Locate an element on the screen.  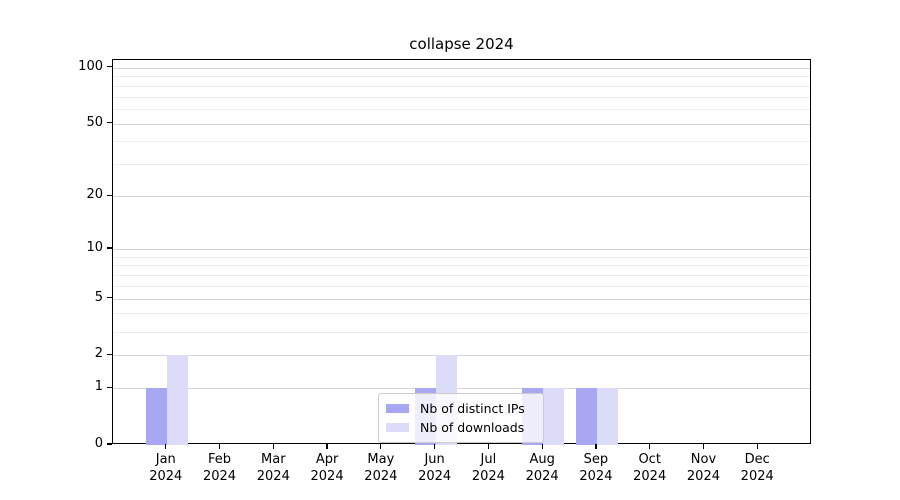
bar-downloads-aug is located at coordinates (554, 416).